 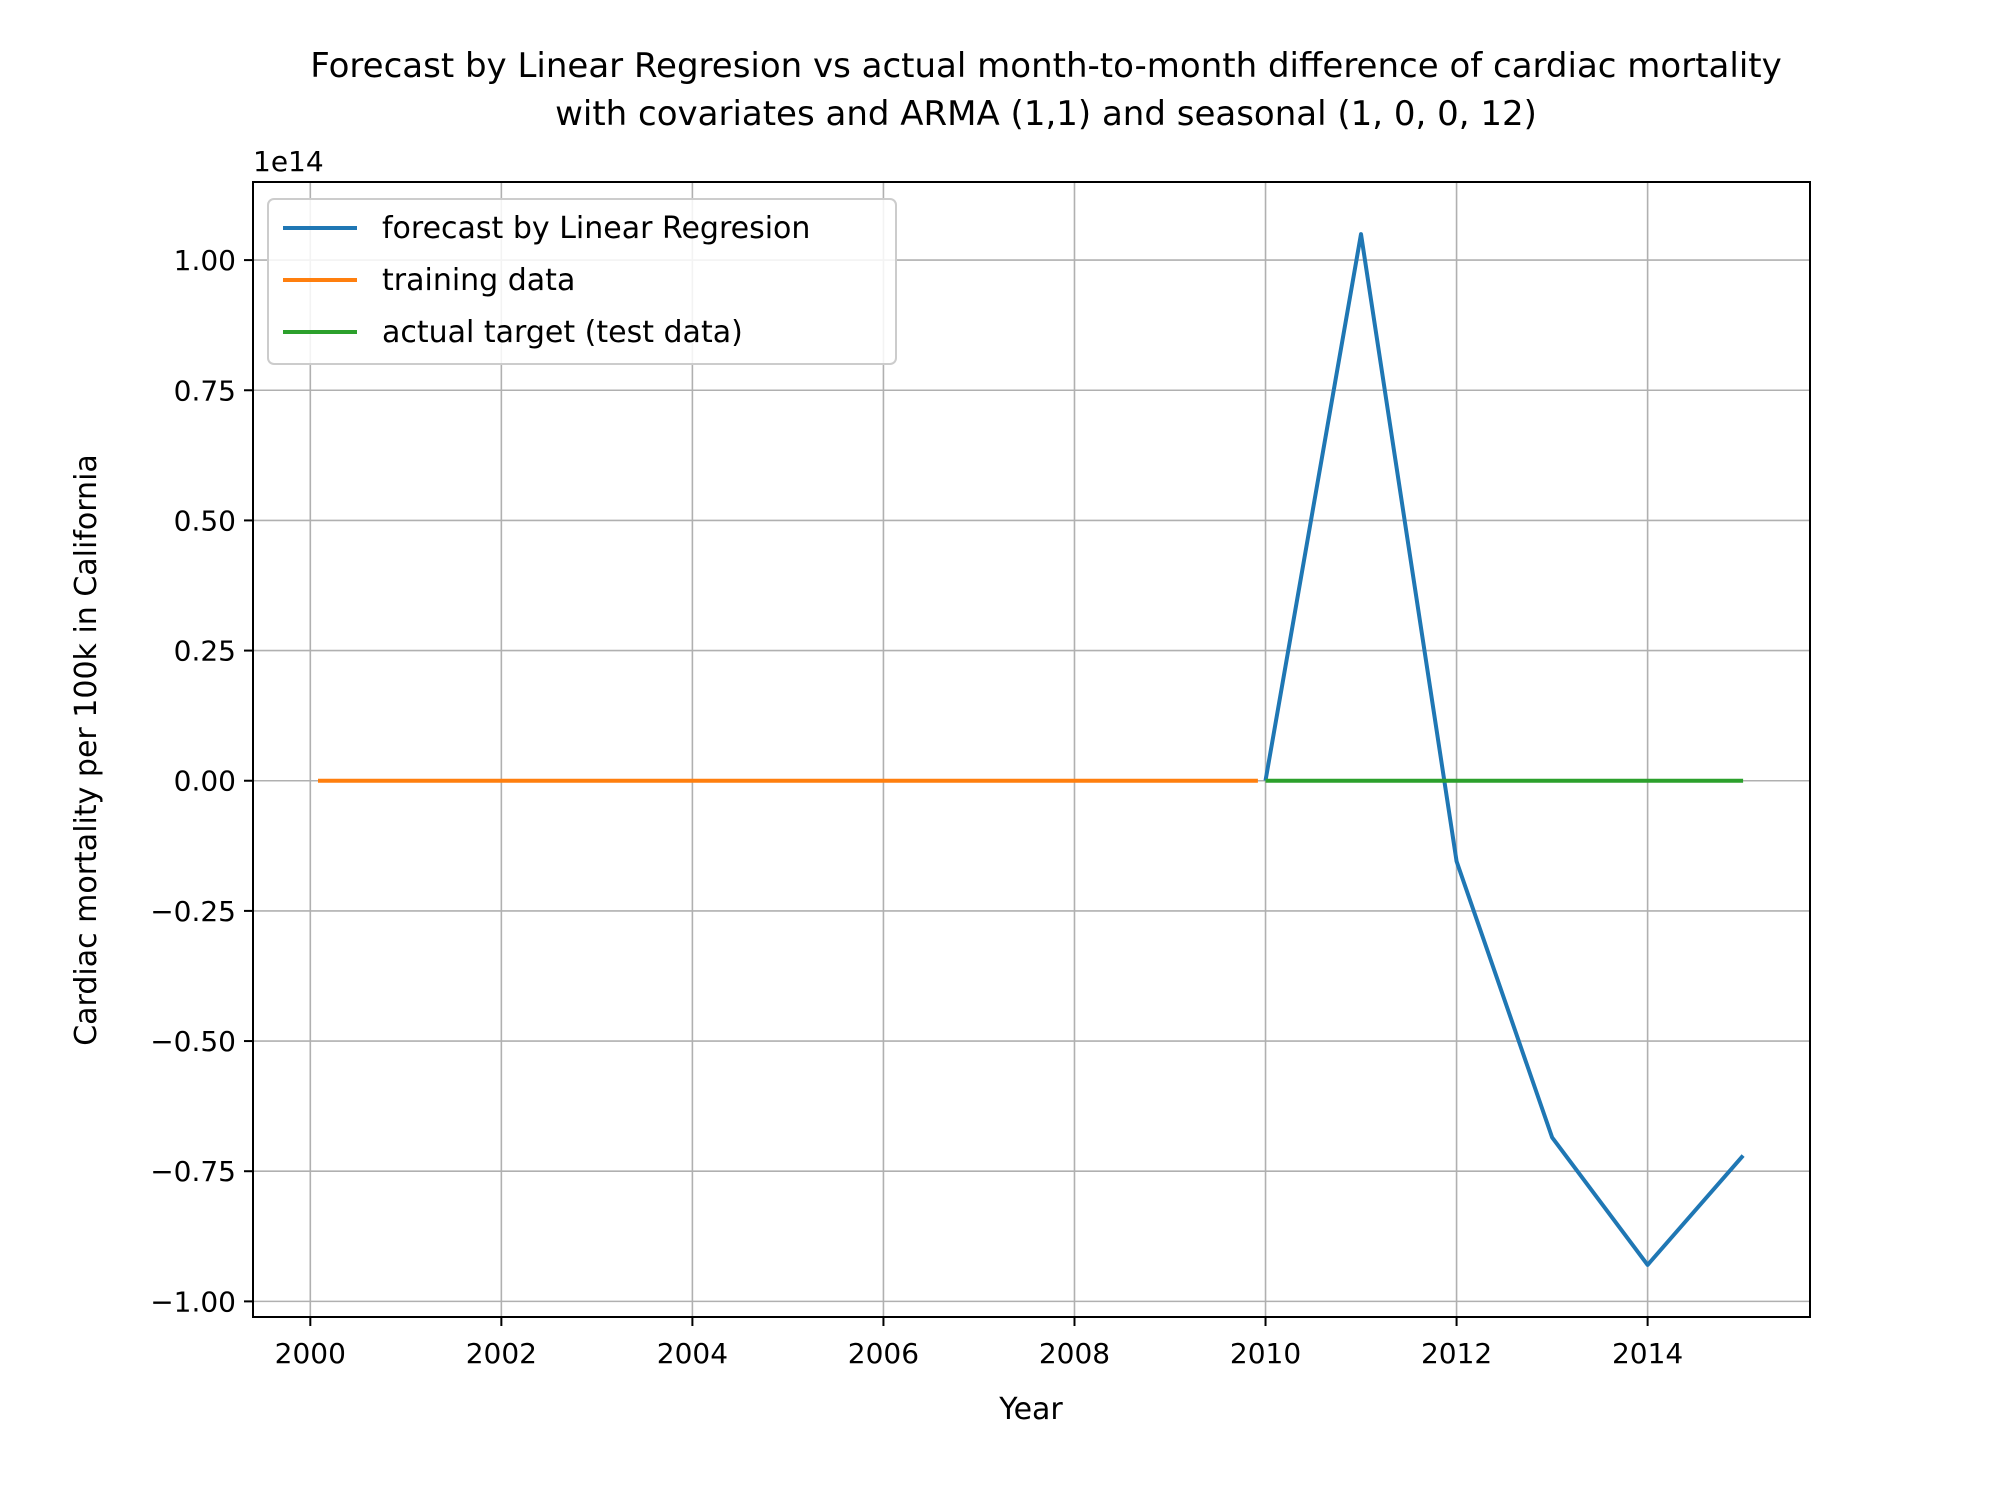 What do you see at coordinates (883, 1353) in the screenshot?
I see `x-tick-label: 2006` at bounding box center [883, 1353].